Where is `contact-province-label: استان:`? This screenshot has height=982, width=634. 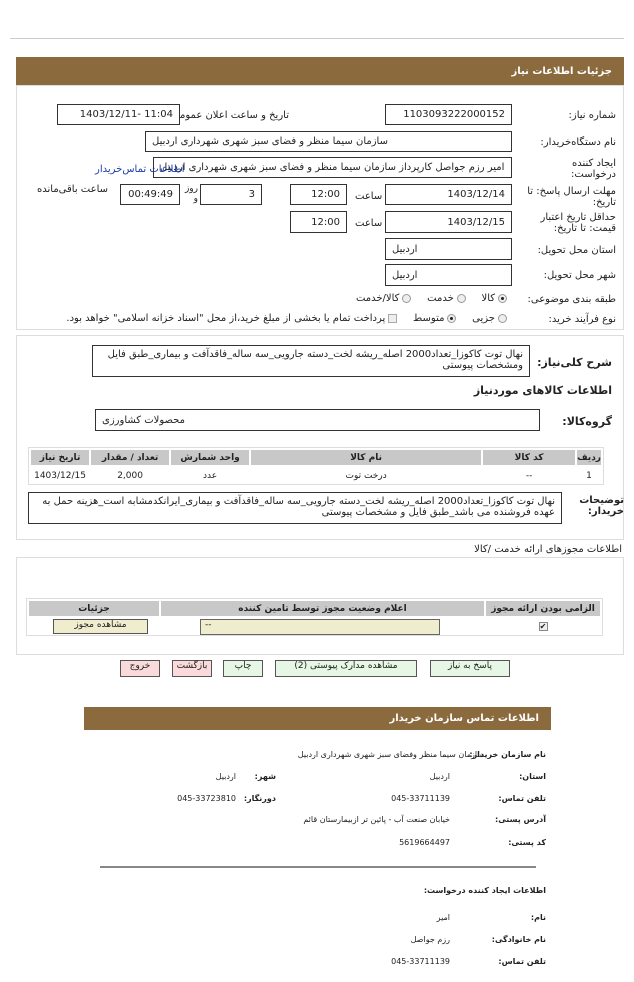 contact-province-label: استان: is located at coordinates (532, 776).